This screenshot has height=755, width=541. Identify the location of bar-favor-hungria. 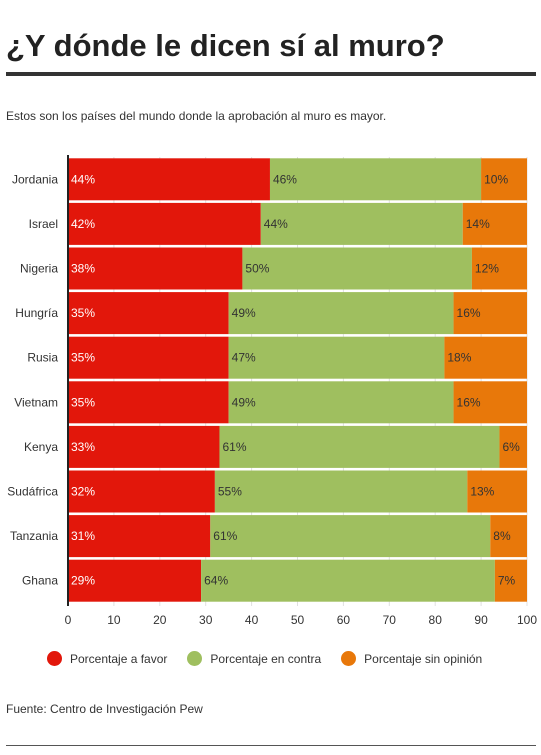
(148, 313).